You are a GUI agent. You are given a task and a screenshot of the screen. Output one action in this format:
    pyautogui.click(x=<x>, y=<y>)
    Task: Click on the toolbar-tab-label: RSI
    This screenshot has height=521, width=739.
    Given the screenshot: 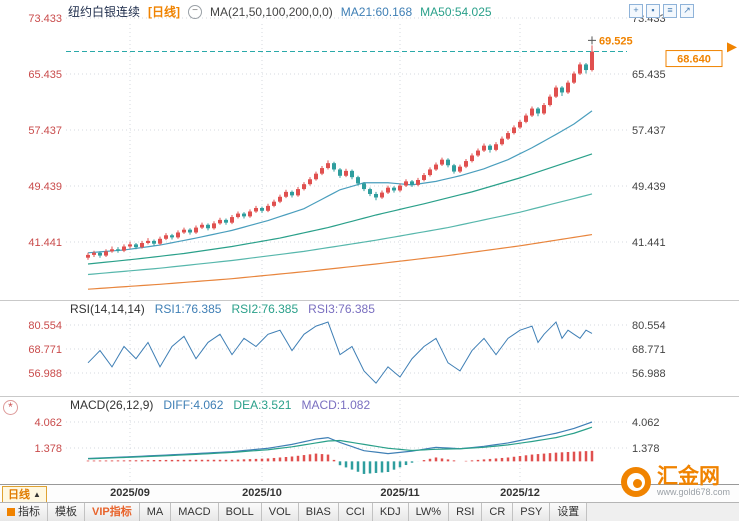 What is the action you would take?
    pyautogui.click(x=465, y=511)
    